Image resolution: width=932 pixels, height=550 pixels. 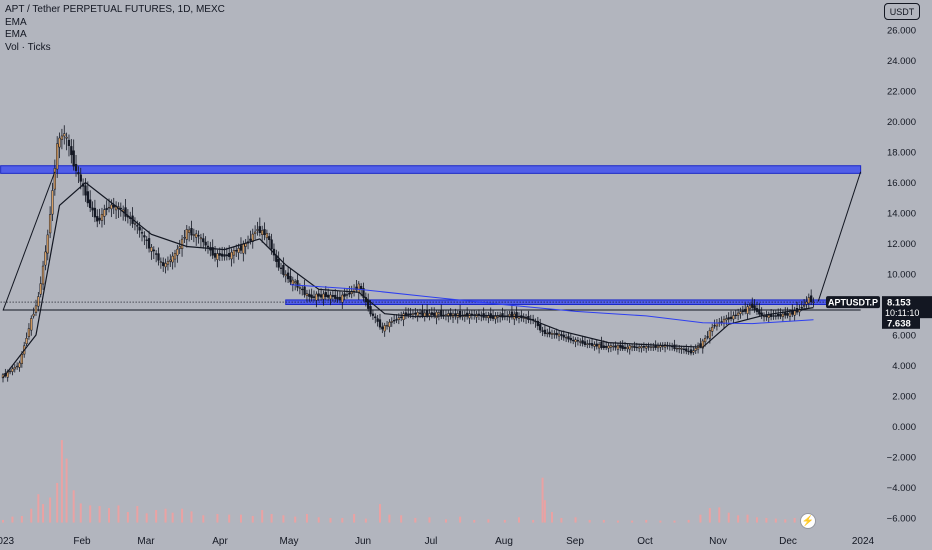 I want to click on chart-title: APT / Tether PERPETUAL FUTURES, 1D, MEXC, so click(x=115, y=9).